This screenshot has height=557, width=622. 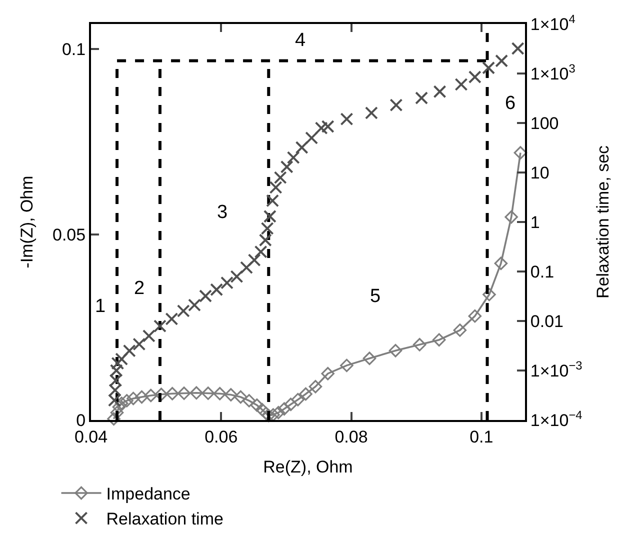 What do you see at coordinates (540, 172) in the screenshot?
I see `y2-tick-label: 10` at bounding box center [540, 172].